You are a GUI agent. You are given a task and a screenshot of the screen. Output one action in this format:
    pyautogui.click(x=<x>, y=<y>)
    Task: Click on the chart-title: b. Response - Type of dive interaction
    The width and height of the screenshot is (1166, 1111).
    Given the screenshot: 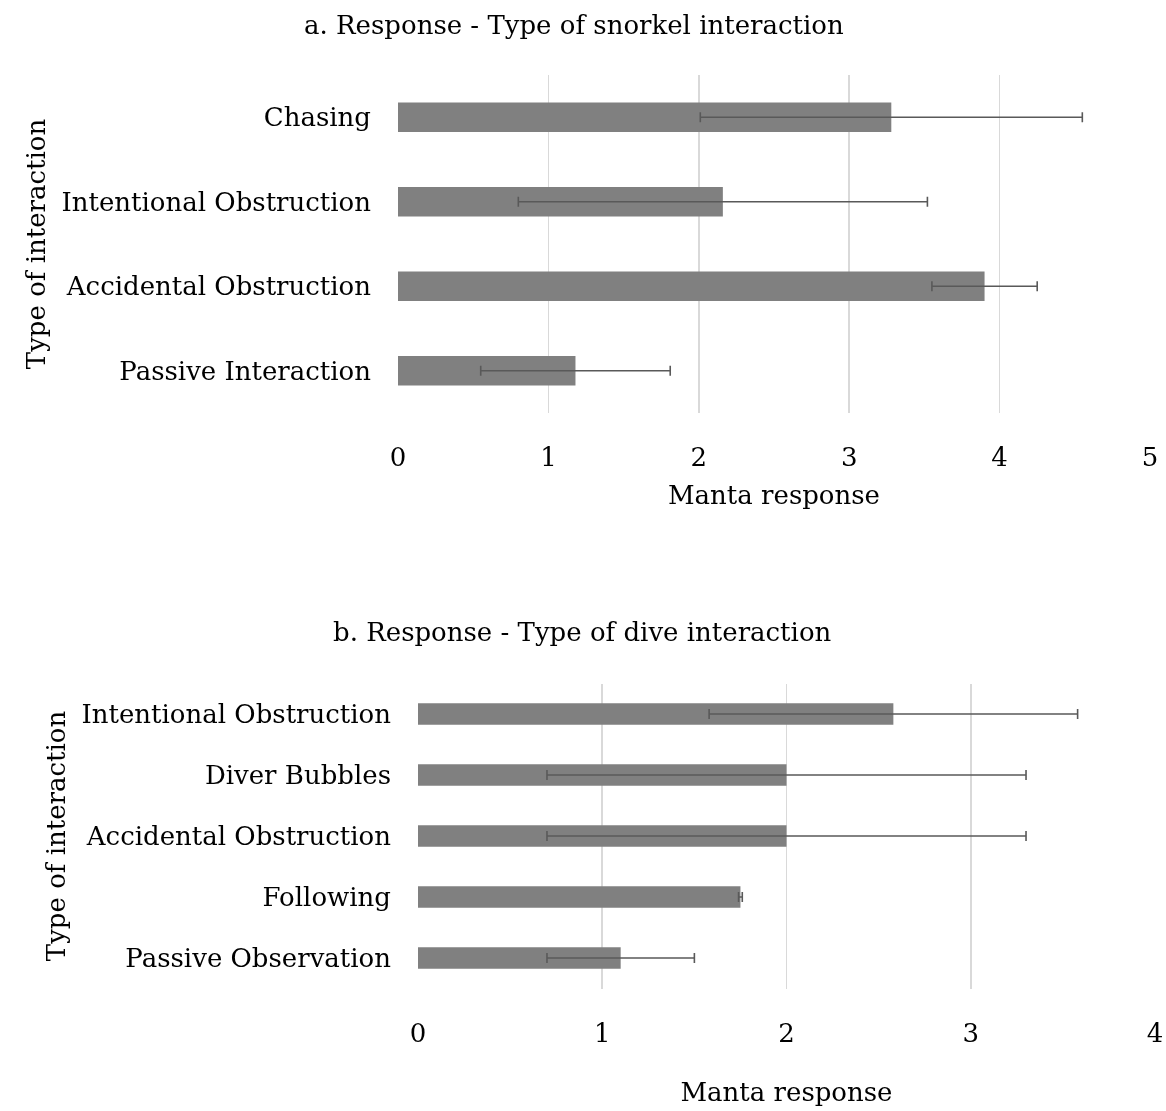 What is the action you would take?
    pyautogui.click(x=582, y=632)
    